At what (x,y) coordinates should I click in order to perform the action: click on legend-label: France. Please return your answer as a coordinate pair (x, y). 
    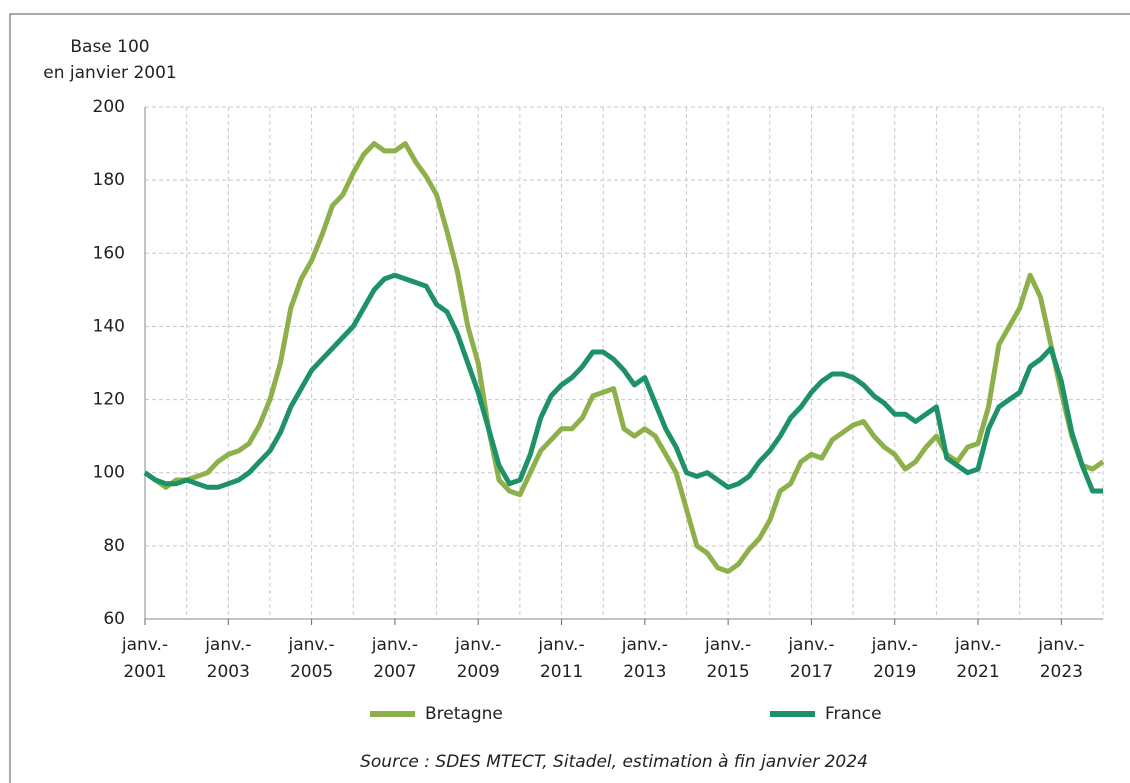
    Looking at the image, I should click on (853, 714).